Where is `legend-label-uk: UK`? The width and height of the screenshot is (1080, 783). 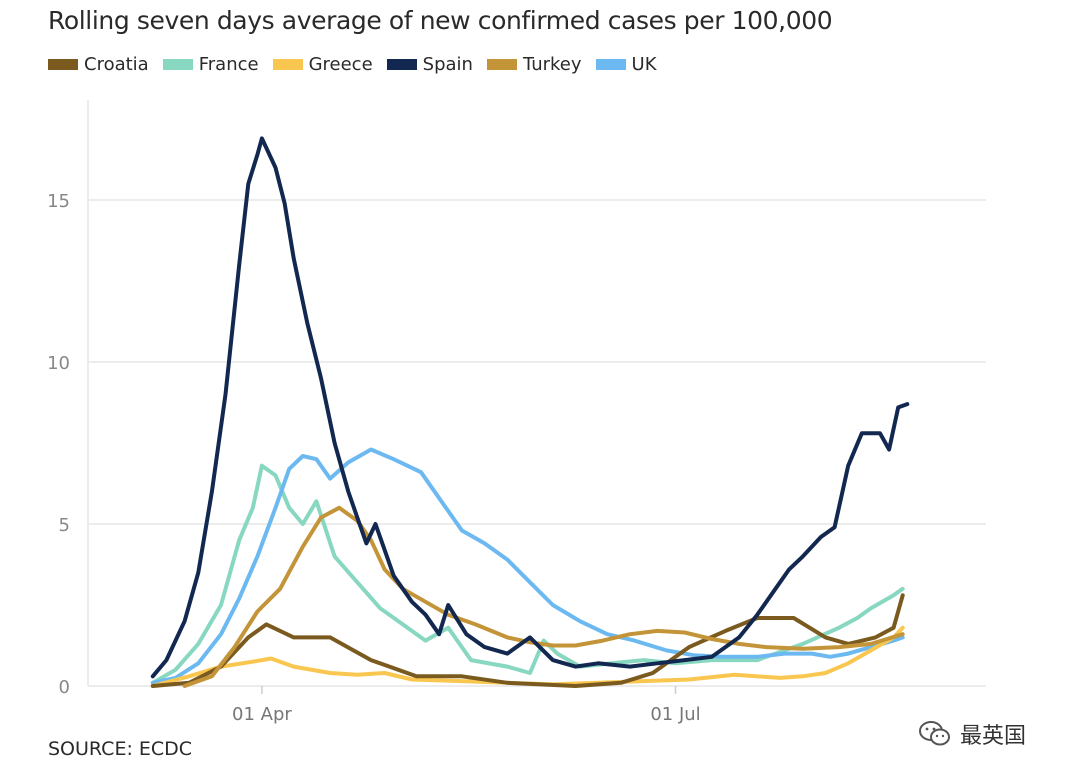 legend-label-uk: UK is located at coordinates (644, 64).